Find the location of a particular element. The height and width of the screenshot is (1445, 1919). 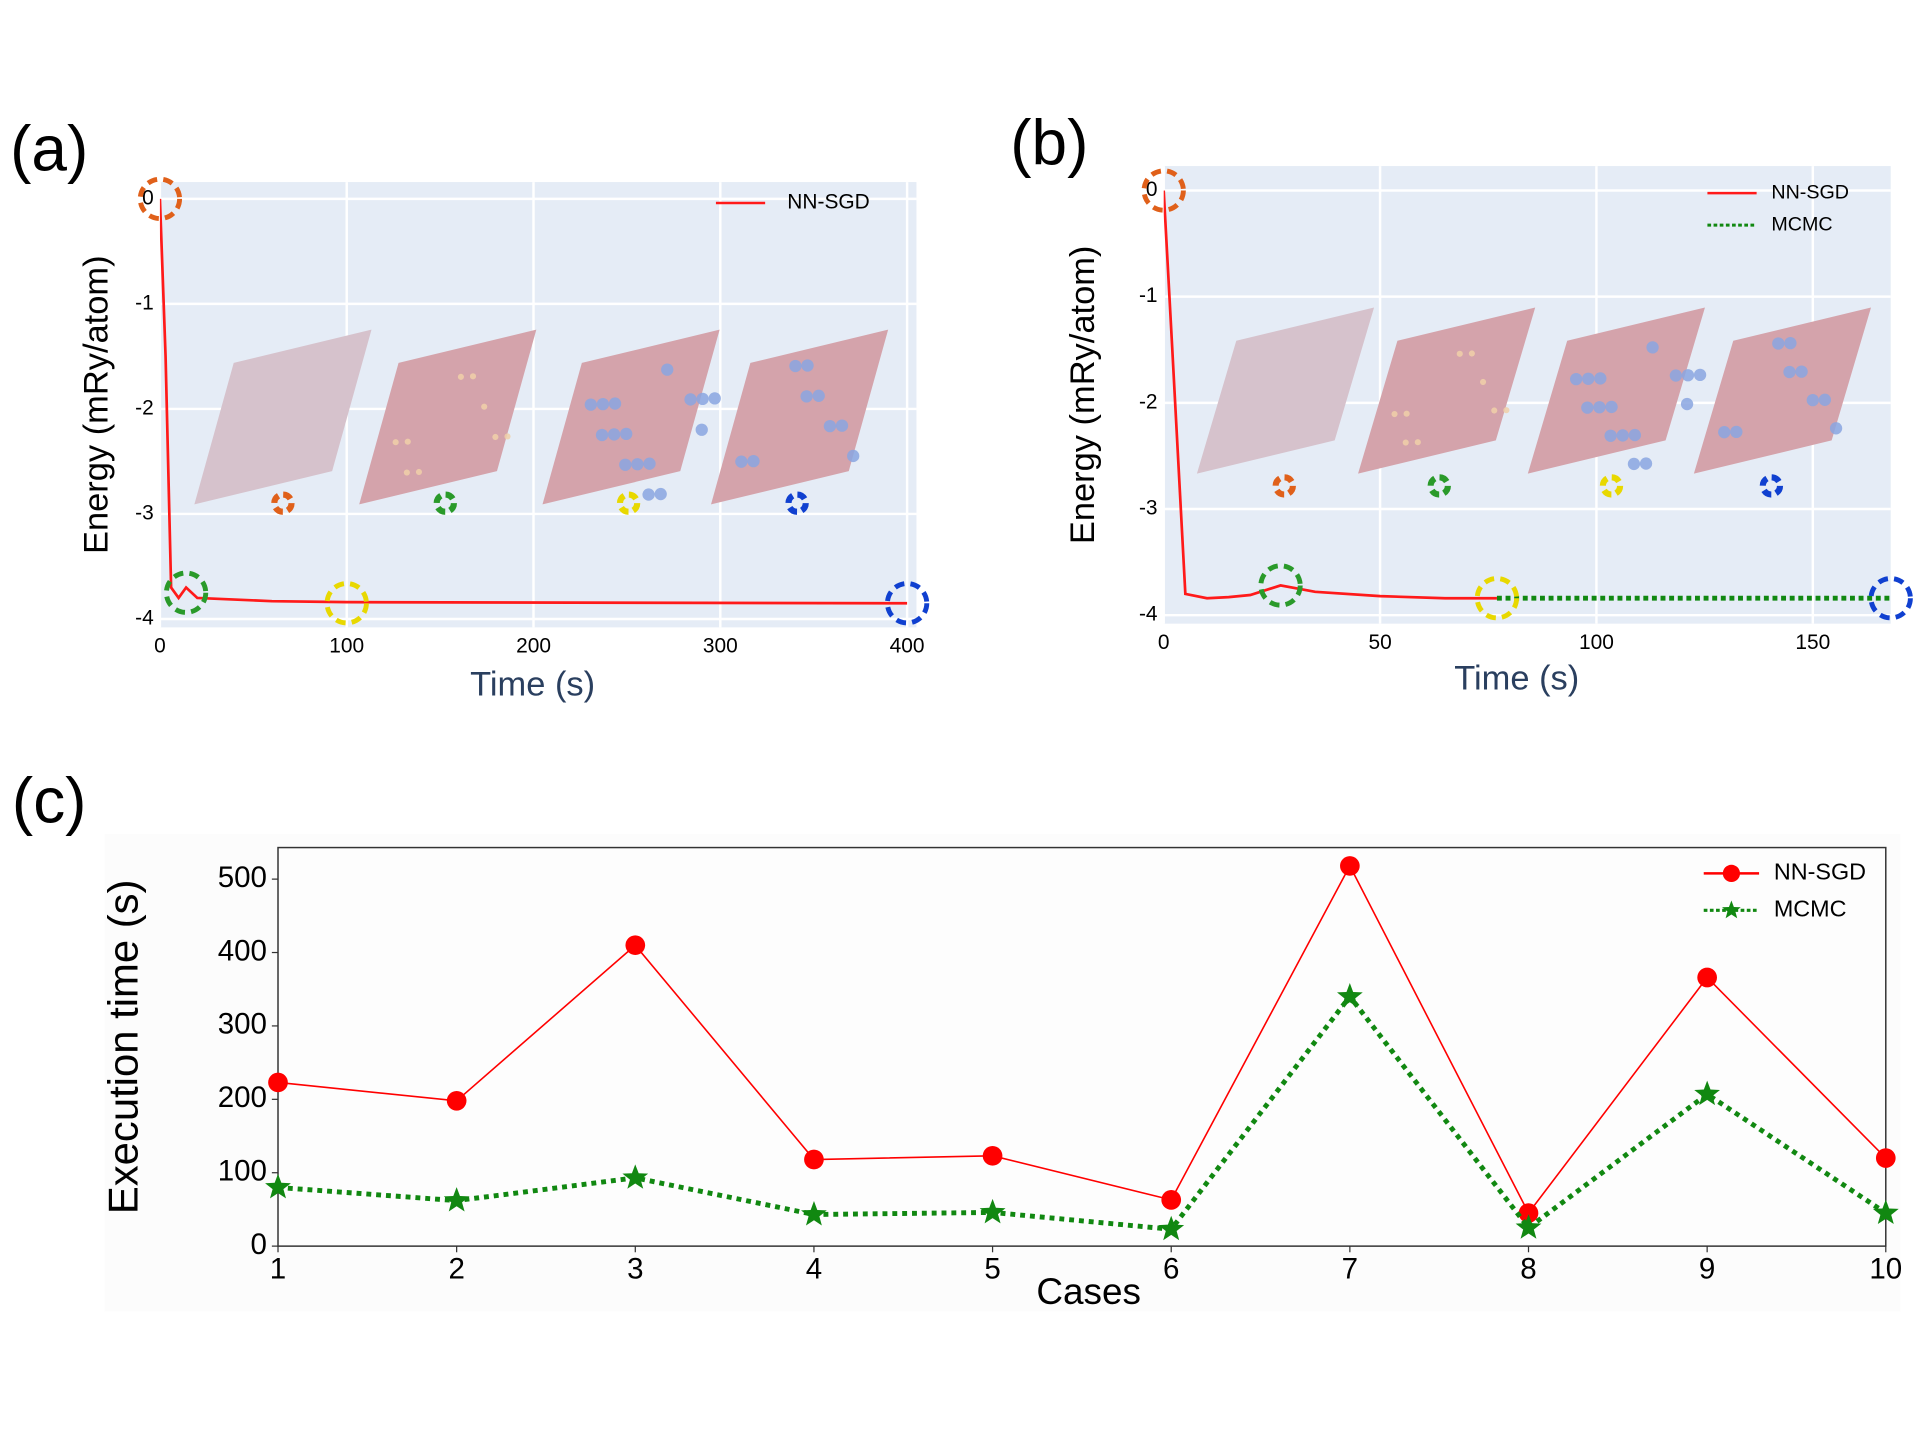

series-group is located at coordinates (533, 401).